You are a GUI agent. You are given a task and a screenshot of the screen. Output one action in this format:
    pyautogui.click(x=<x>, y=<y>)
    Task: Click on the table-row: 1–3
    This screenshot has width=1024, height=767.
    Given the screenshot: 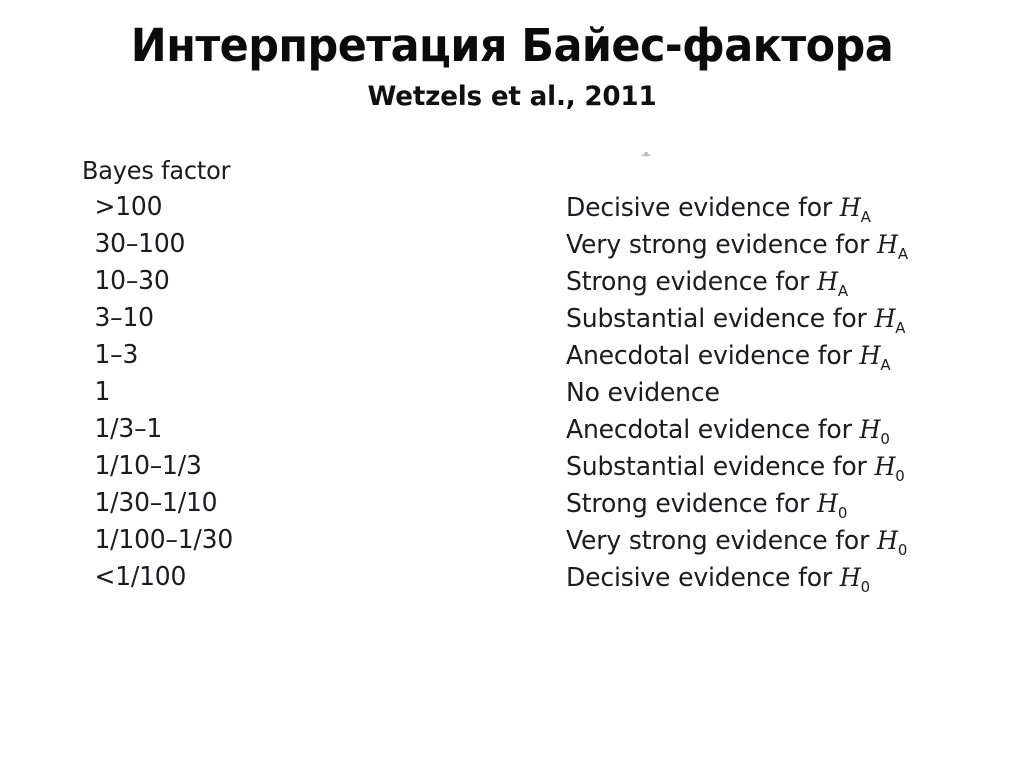 What is the action you would take?
    pyautogui.click(x=116, y=355)
    